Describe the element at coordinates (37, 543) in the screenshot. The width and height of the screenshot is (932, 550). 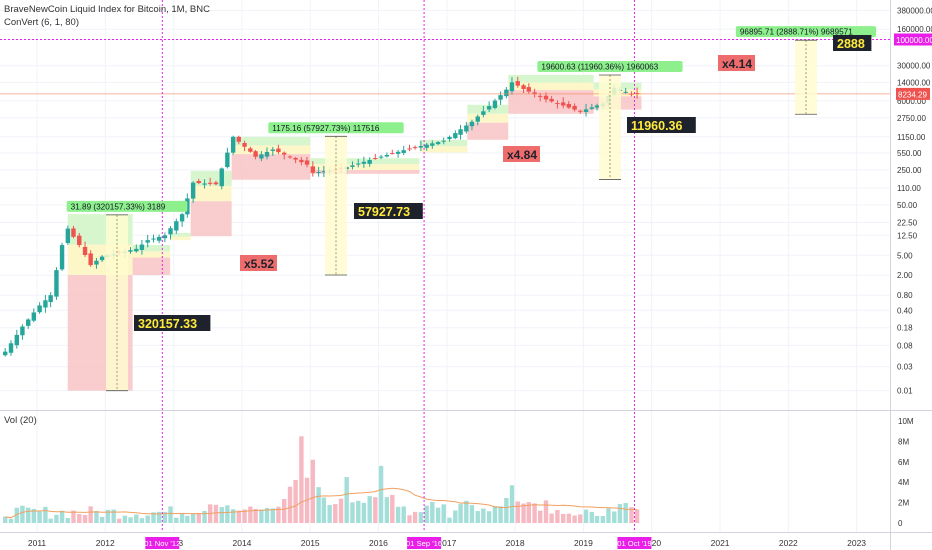
I see `year-label: 2011` at that location.